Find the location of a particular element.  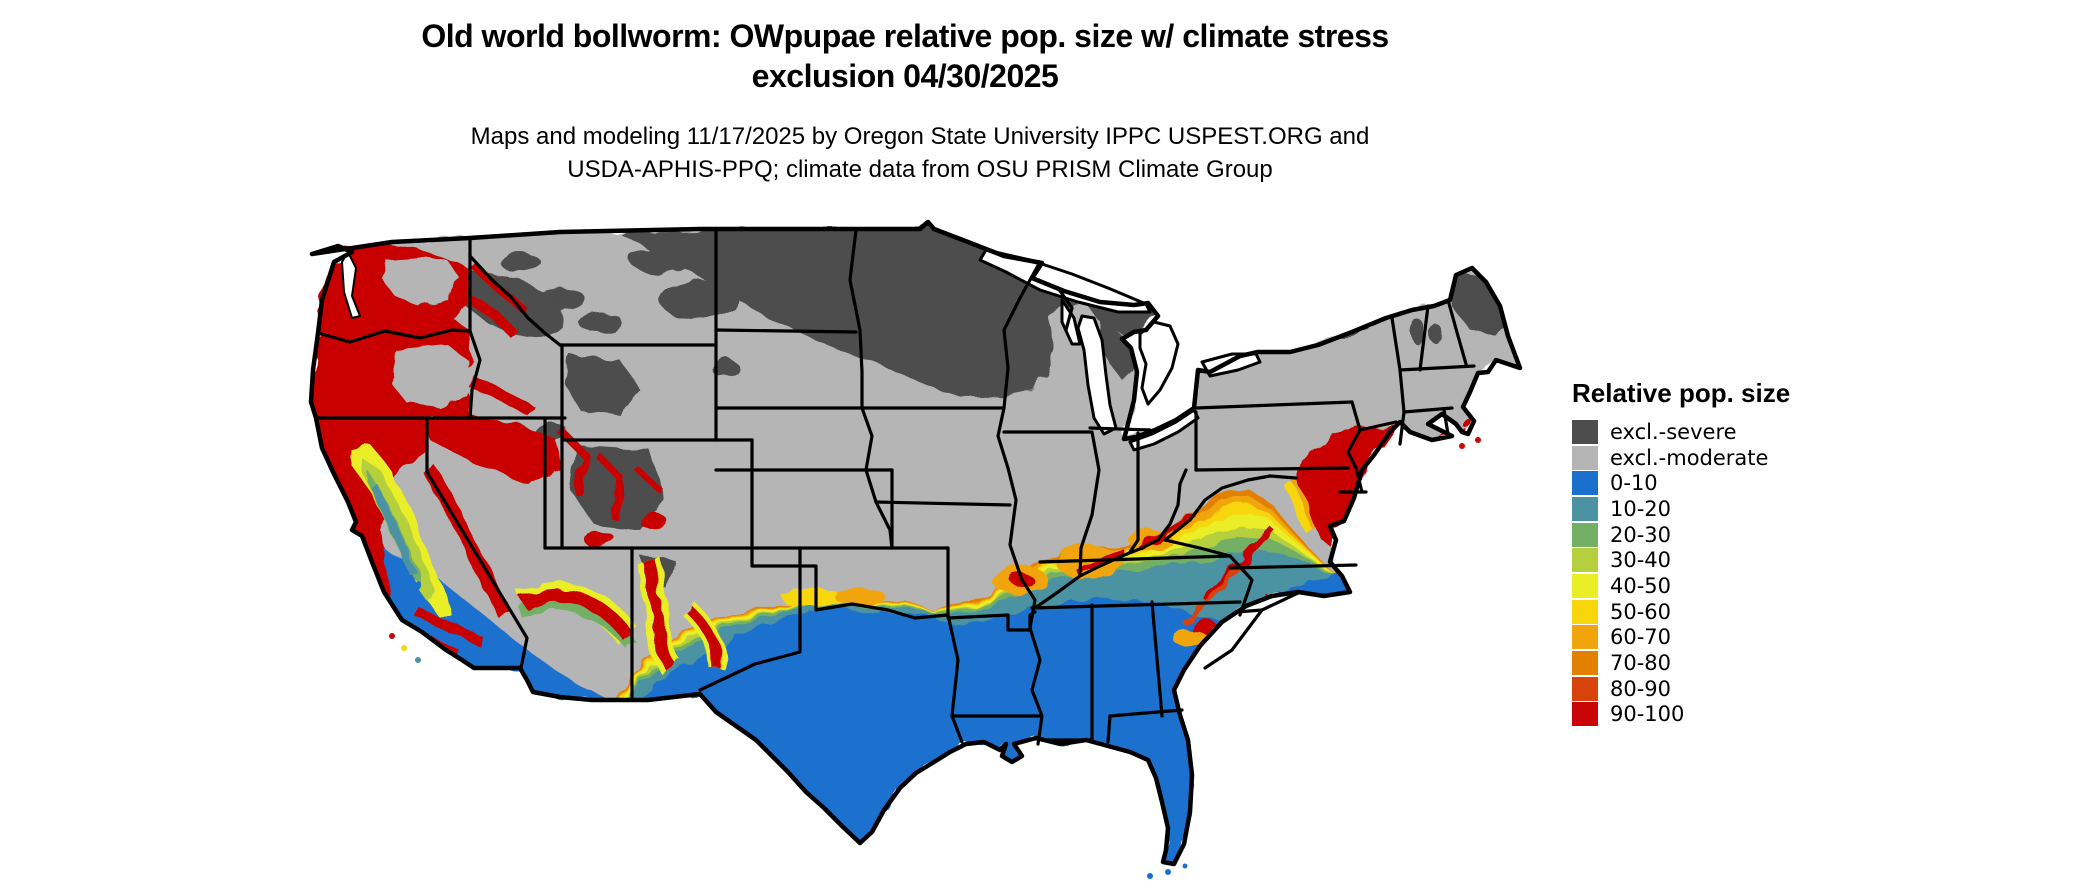

green-bay is located at coordinates (1071, 322).